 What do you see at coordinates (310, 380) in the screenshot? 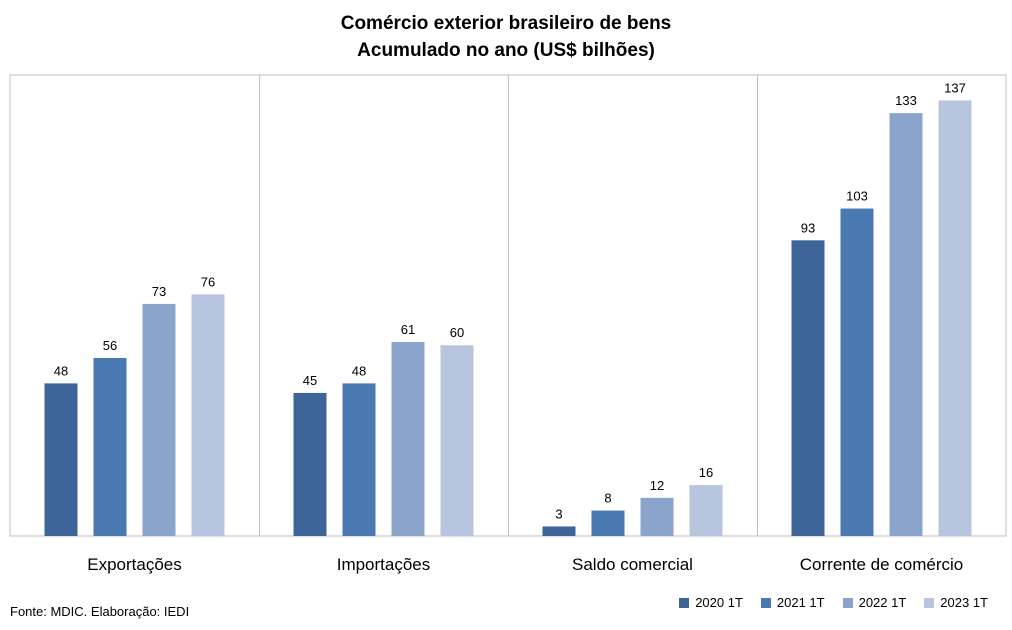
I see `data-label: 45` at bounding box center [310, 380].